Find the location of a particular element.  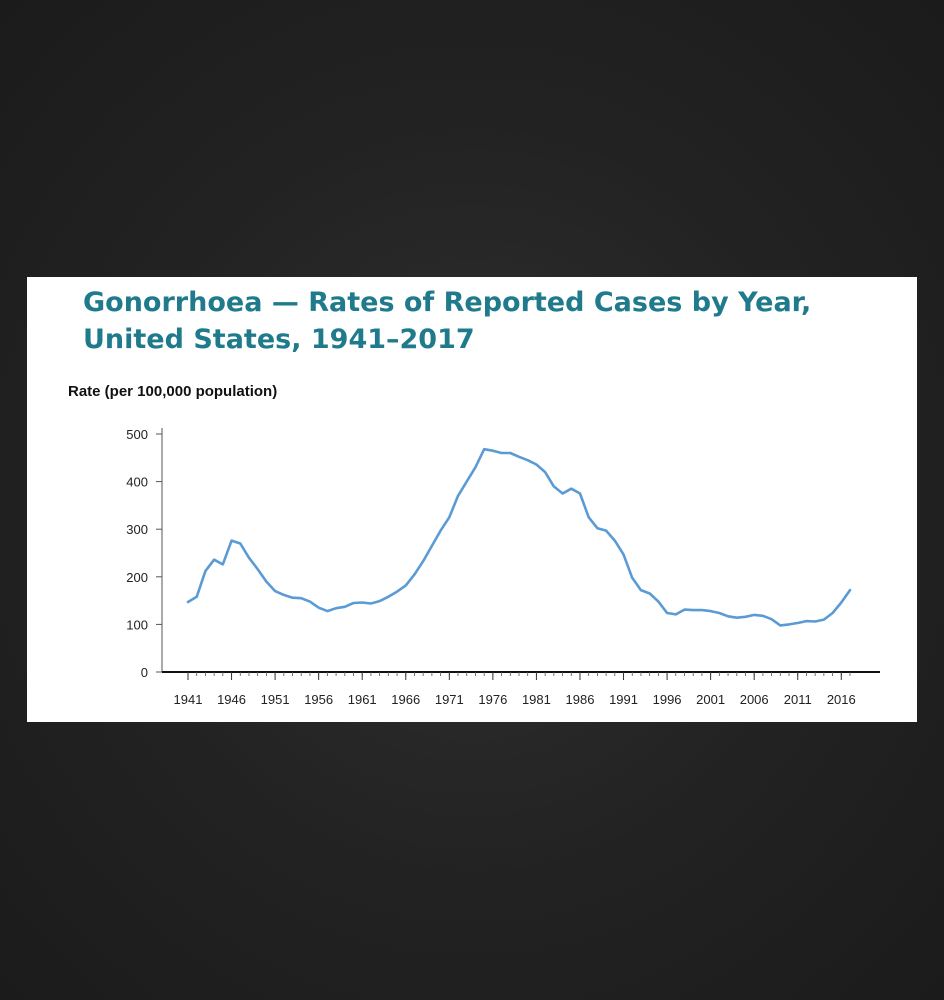

x-tick-label-1991: 1991 is located at coordinates (623, 699).